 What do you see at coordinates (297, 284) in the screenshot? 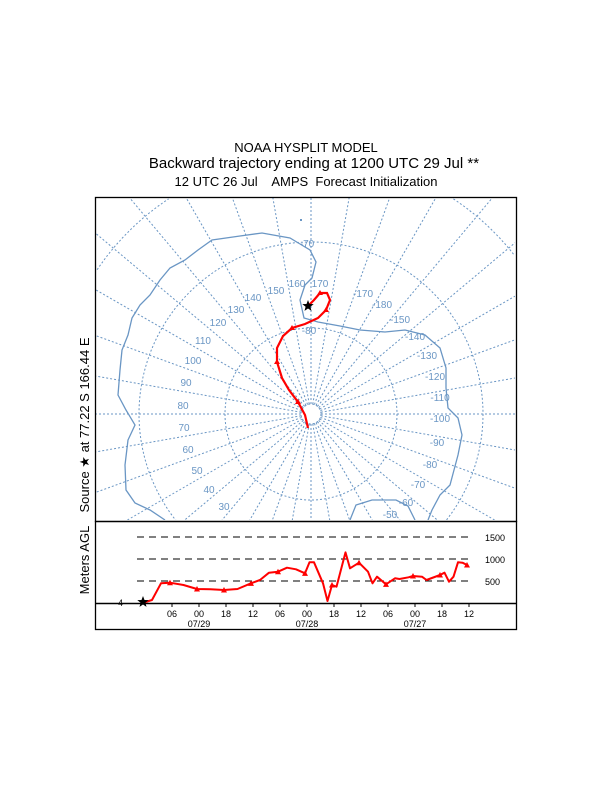
I see `longitude-label: 160` at bounding box center [297, 284].